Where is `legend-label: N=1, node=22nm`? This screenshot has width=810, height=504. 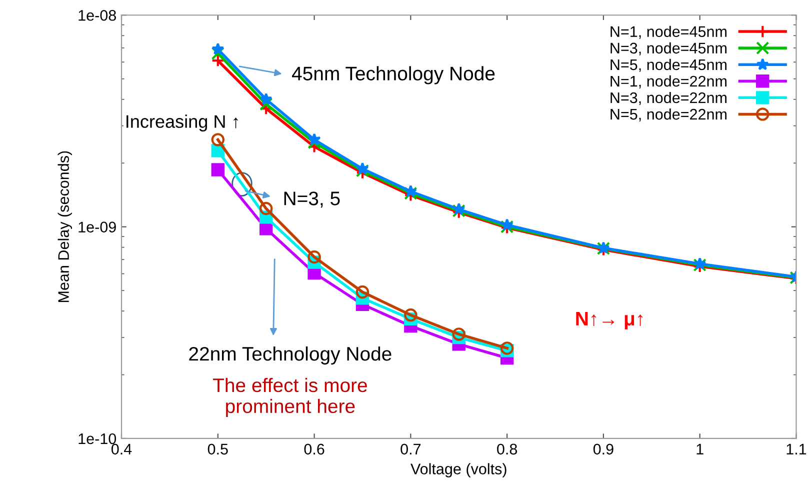
legend-label: N=1, node=22nm is located at coordinates (668, 81).